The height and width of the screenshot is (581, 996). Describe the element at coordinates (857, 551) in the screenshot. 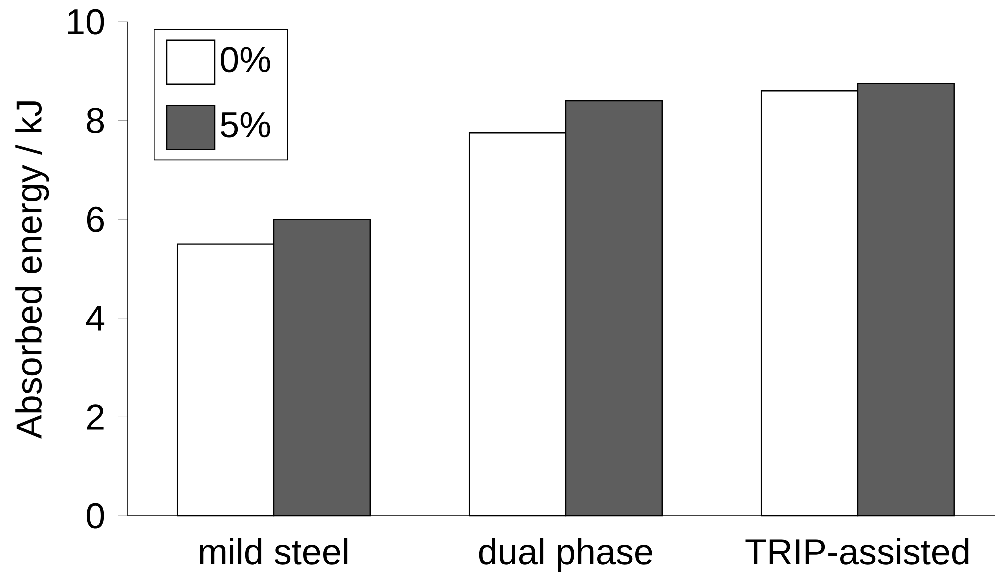

I see `x-tick-label: TRIP-assisted` at that location.